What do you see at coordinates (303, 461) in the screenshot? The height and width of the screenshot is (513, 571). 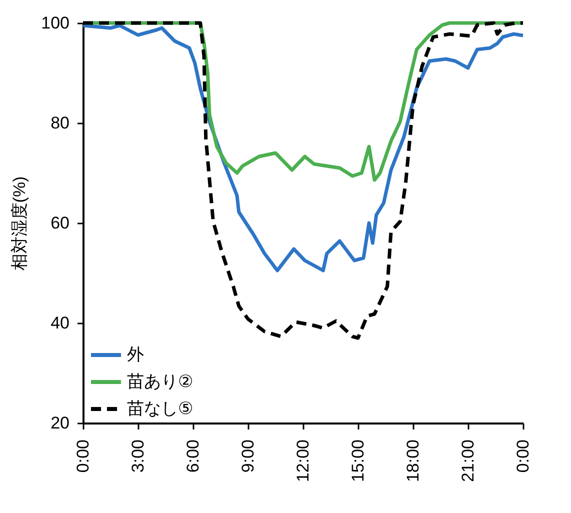 I see `x-tick-label: 12:00` at bounding box center [303, 461].